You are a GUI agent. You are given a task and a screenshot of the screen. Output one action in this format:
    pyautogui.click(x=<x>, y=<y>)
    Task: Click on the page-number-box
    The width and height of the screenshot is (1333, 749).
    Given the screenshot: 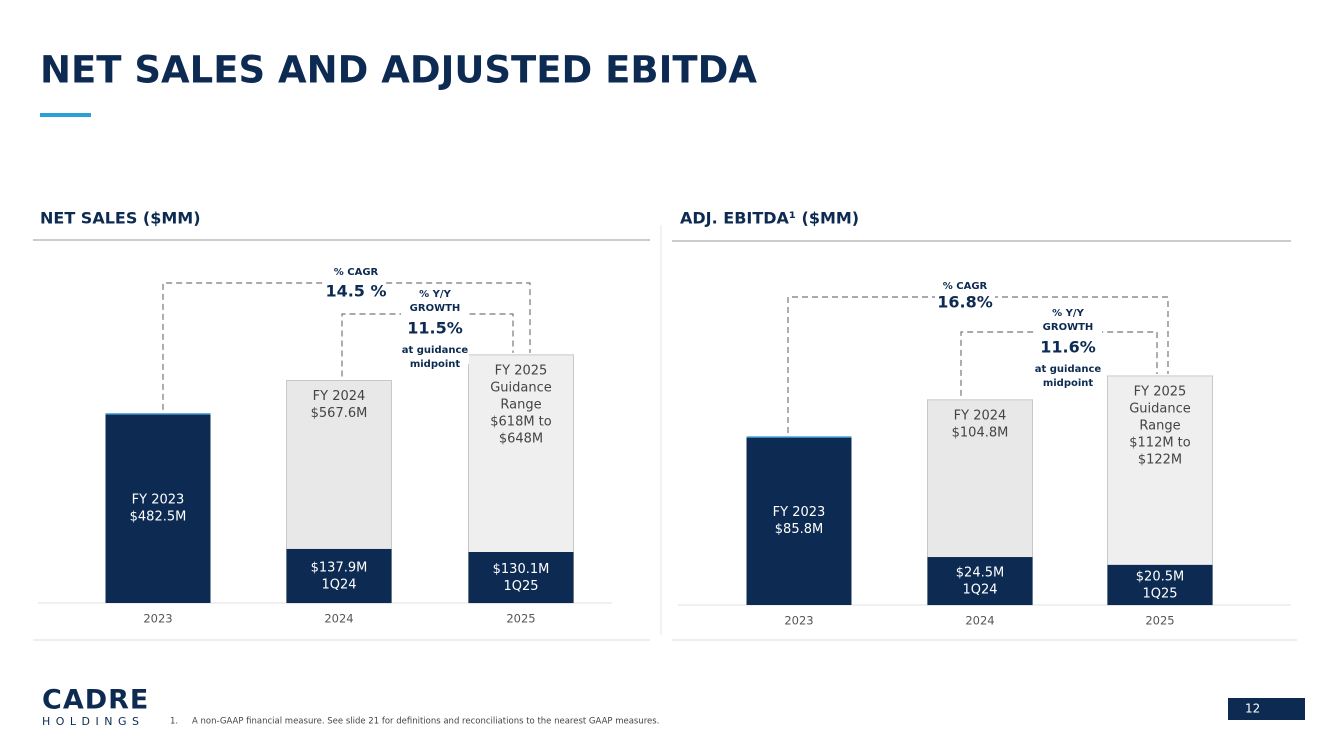 What is the action you would take?
    pyautogui.click(x=1266, y=709)
    